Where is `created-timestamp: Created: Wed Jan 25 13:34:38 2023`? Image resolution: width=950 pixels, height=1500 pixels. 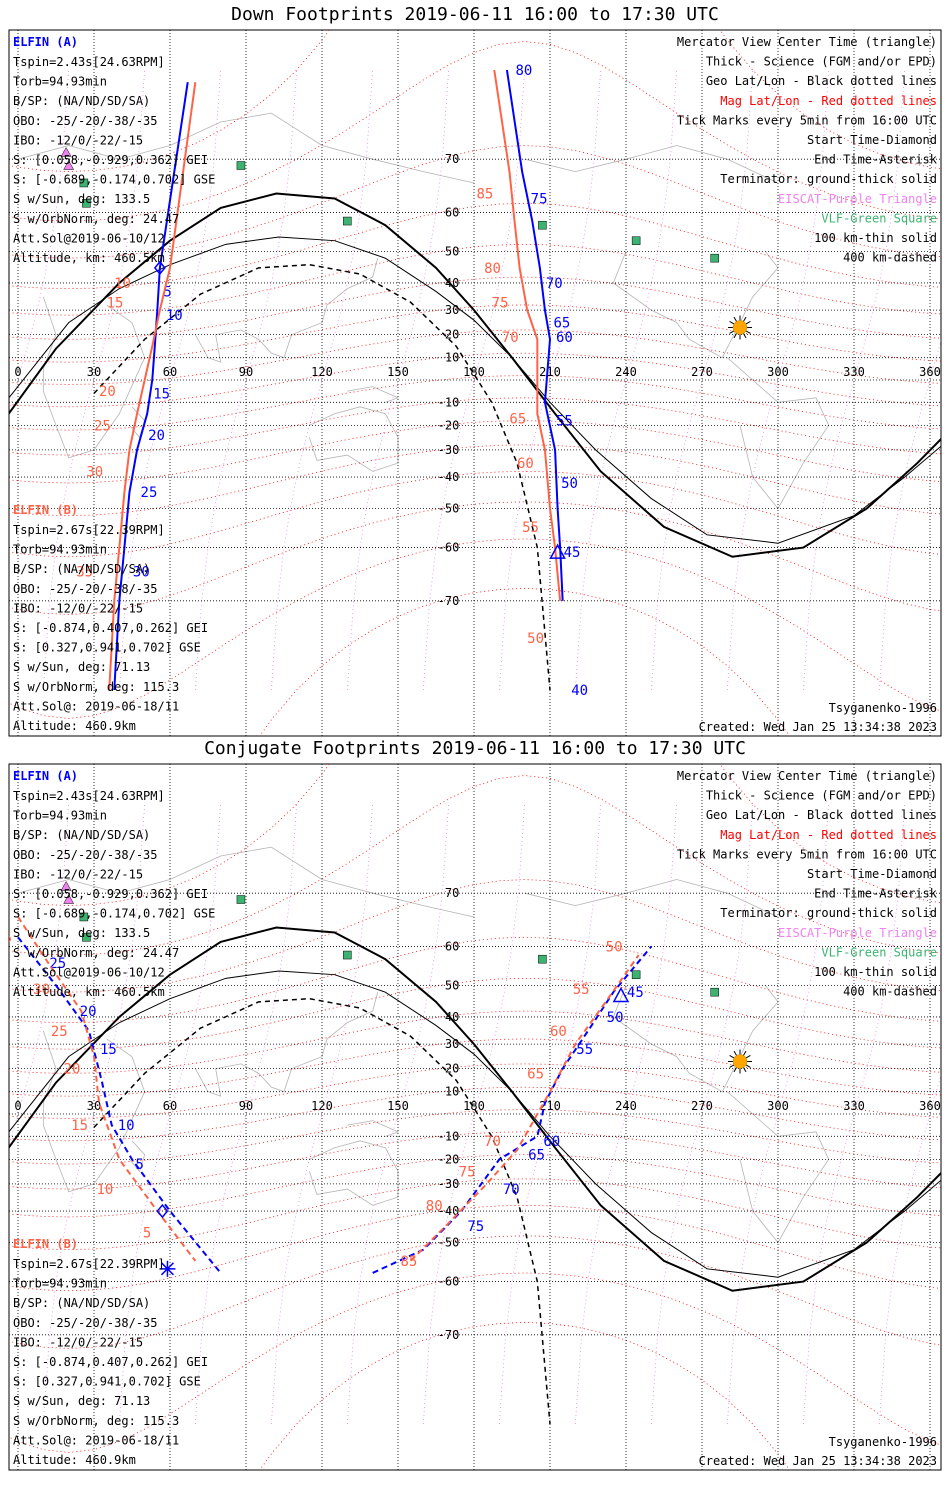
created-timestamp: Created: Wed Jan 25 13:34:38 2023 is located at coordinates (818, 727).